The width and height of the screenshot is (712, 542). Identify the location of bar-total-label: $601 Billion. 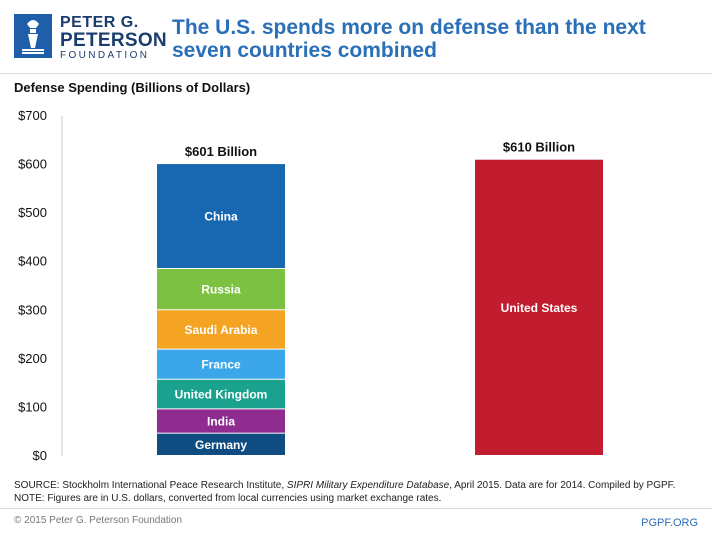
(221, 151).